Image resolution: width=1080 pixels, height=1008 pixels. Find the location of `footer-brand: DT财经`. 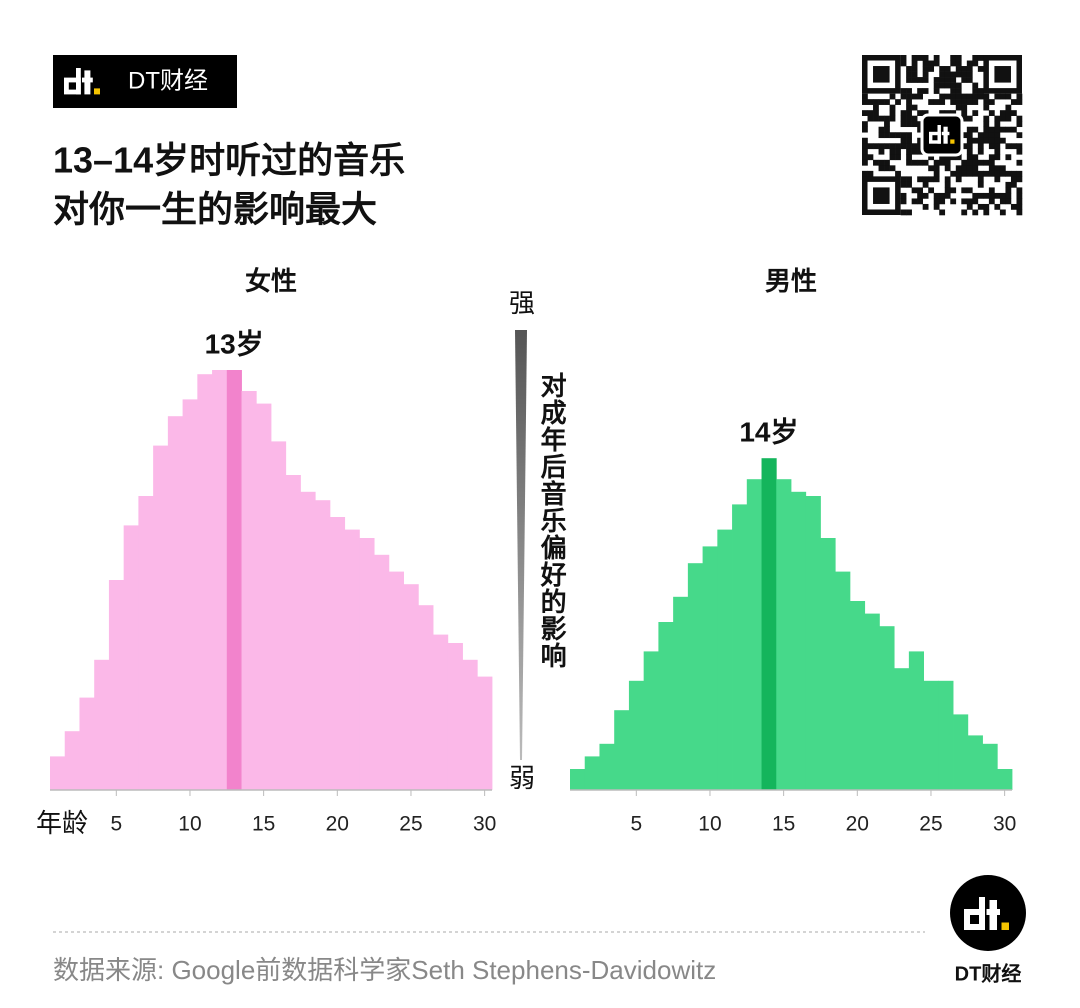

footer-brand: DT财经 is located at coordinates (988, 973).